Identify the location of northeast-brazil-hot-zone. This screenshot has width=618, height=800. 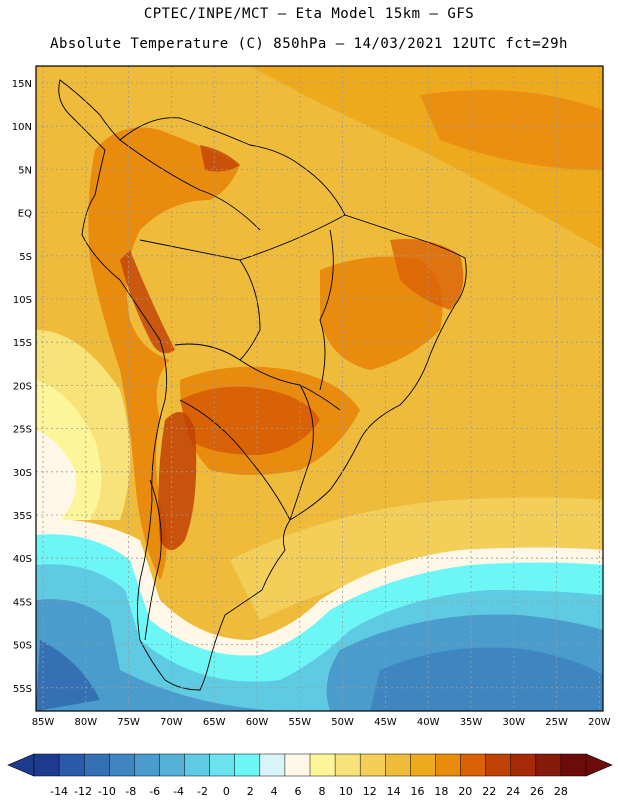
(427, 274).